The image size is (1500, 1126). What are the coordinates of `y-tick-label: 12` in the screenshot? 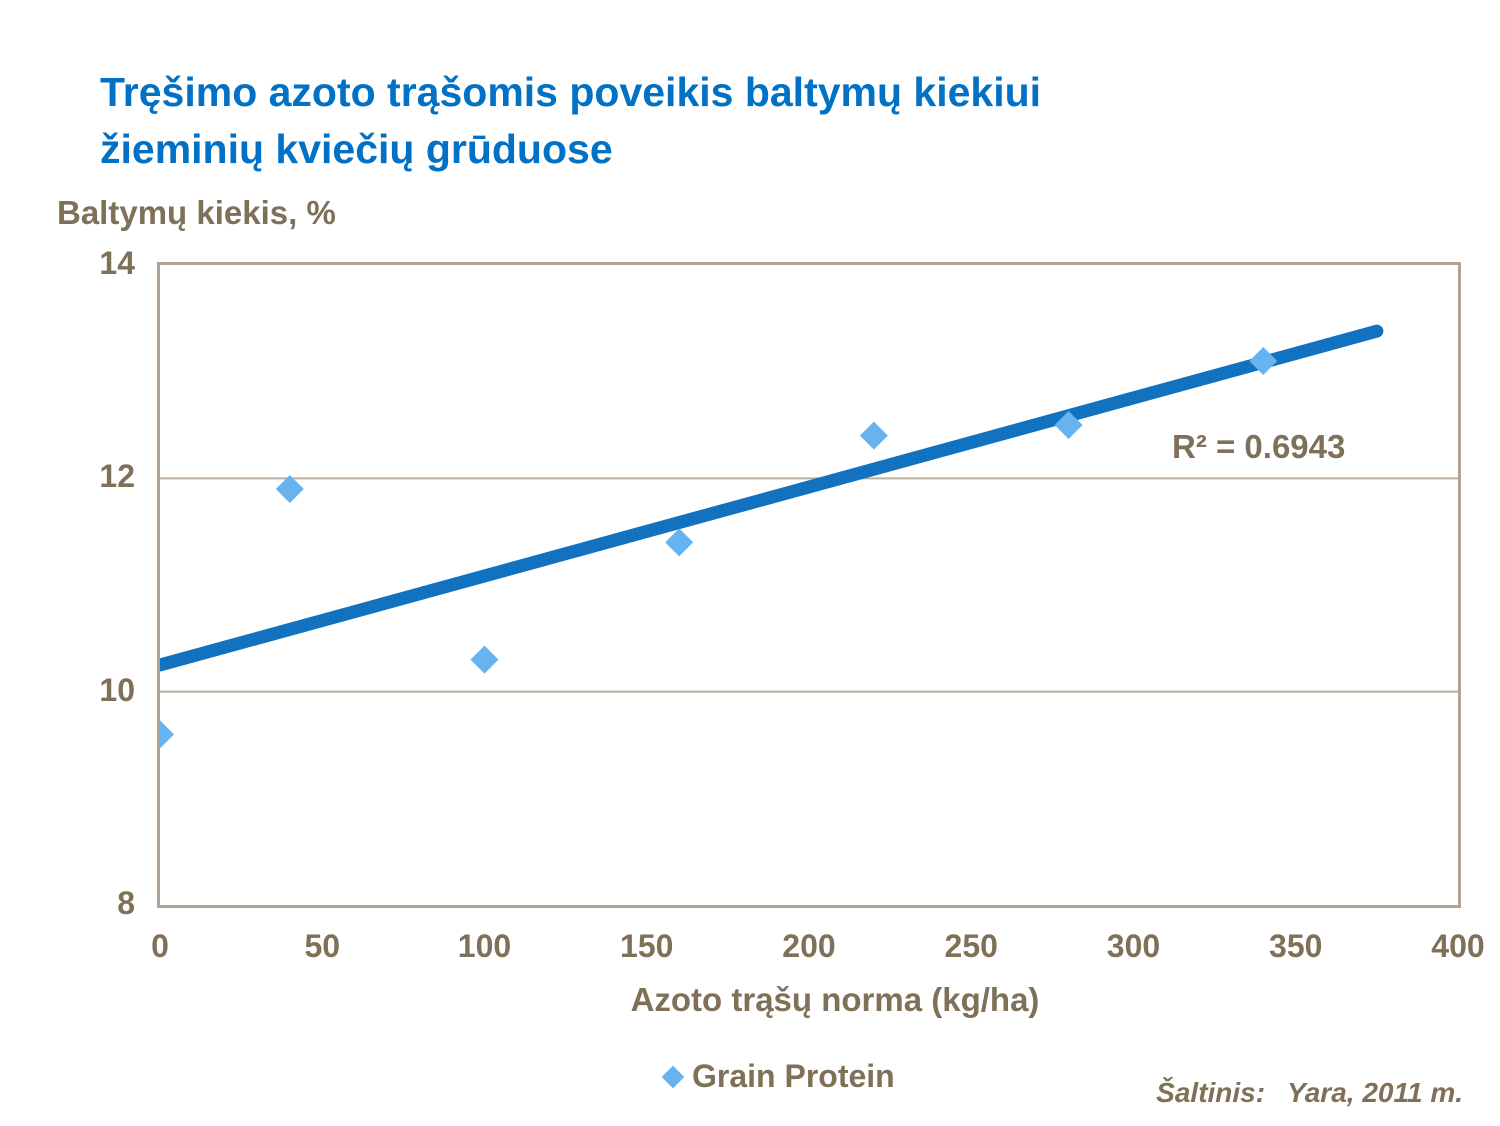 It's located at (117, 476).